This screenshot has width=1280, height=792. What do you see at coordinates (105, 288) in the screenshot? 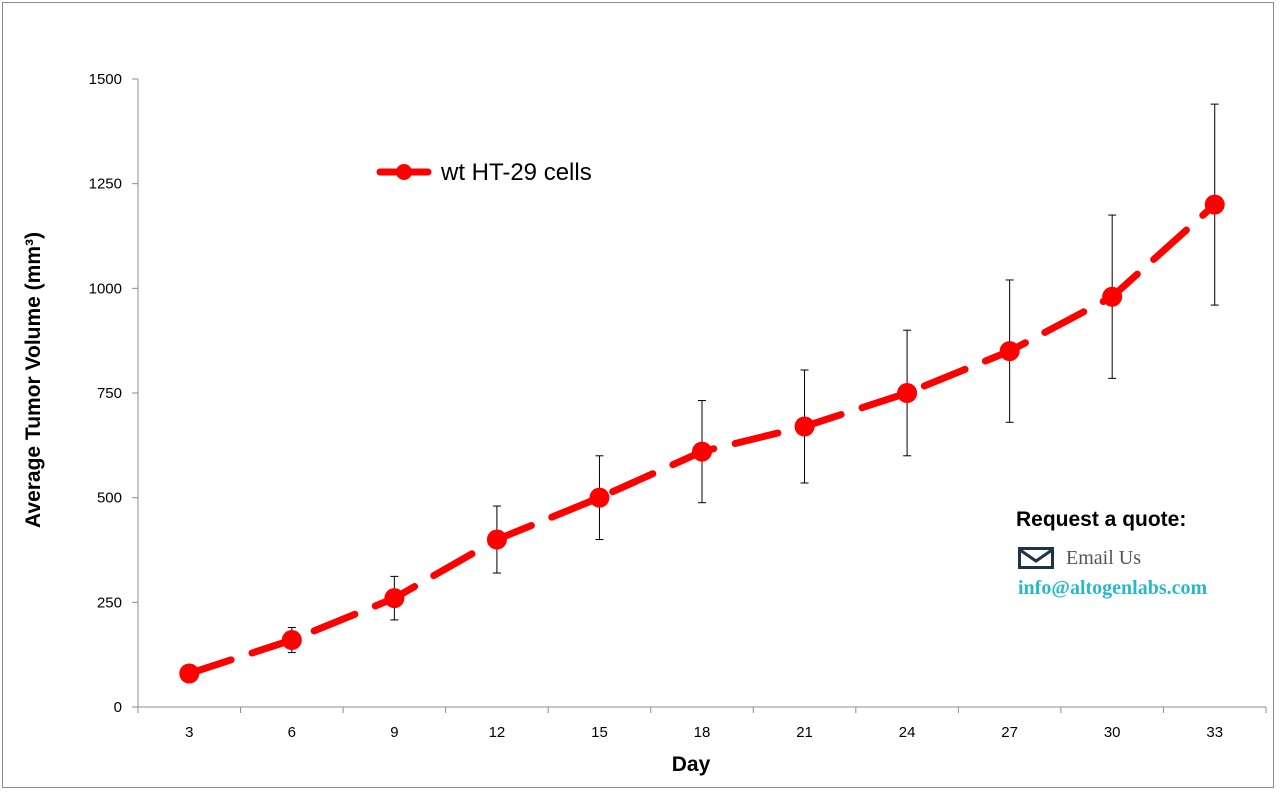
I see `y-tick-label: 1000` at bounding box center [105, 288].